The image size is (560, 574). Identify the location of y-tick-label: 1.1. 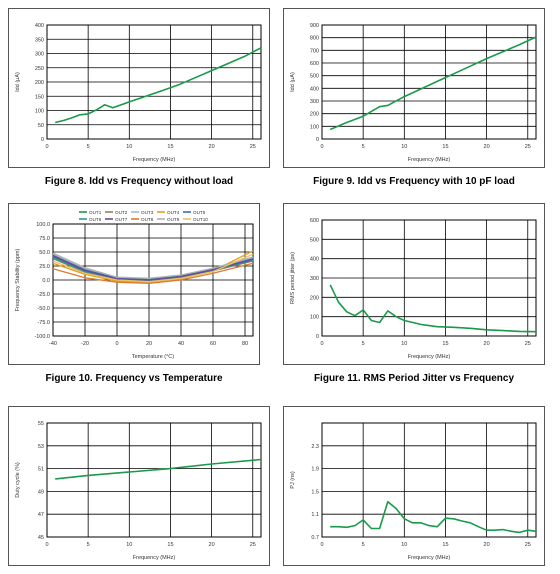
(315, 515).